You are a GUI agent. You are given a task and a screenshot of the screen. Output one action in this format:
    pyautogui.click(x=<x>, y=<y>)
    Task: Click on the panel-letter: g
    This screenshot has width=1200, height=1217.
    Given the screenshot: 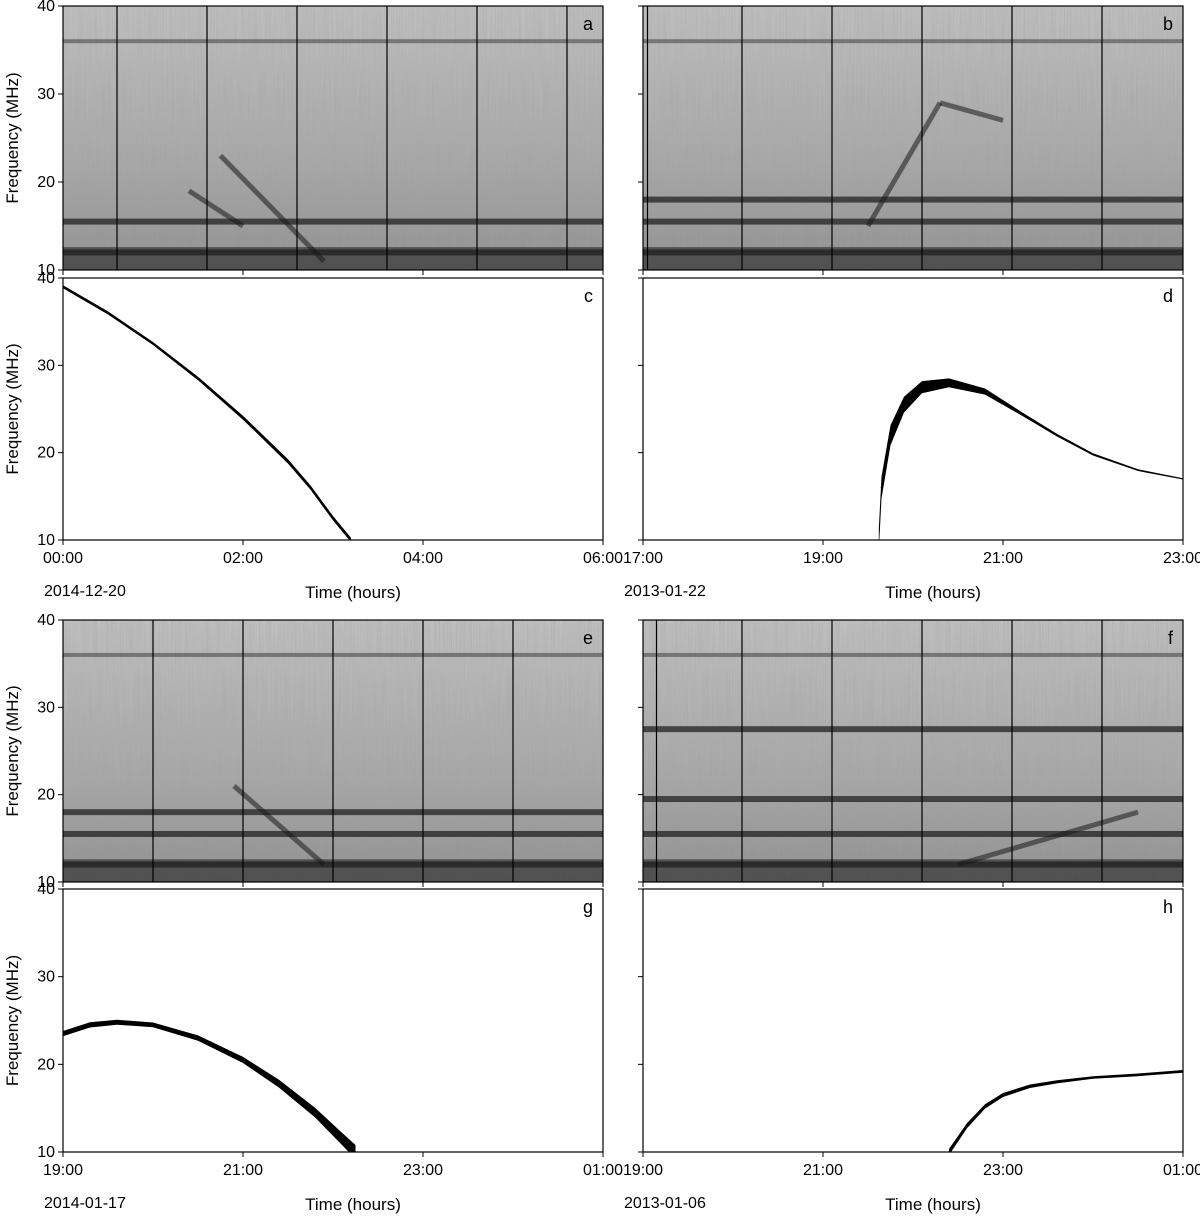 What is the action you would take?
    pyautogui.click(x=588, y=907)
    